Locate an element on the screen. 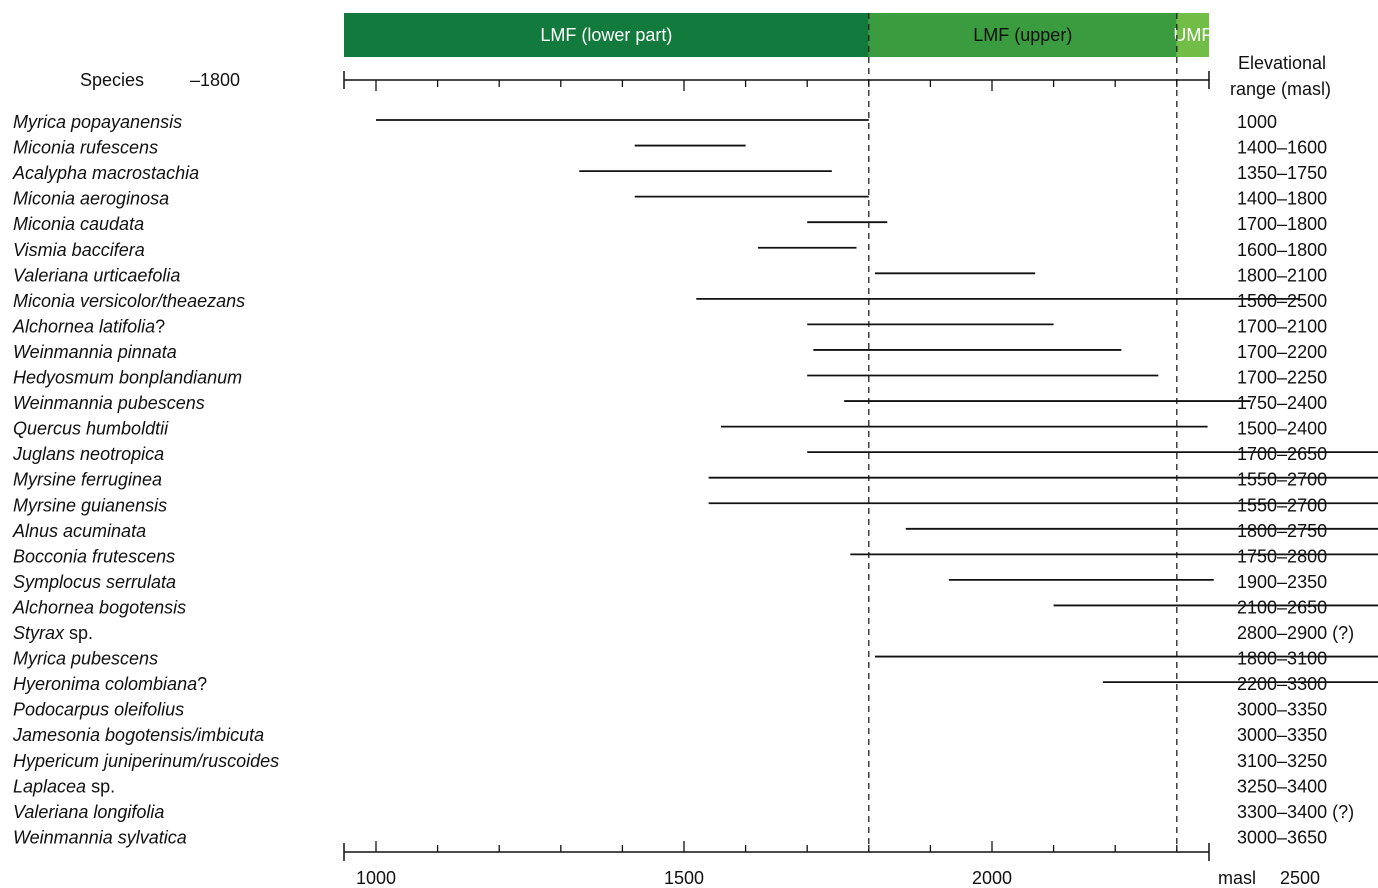 This screenshot has width=1378, height=888. species-range-label: 2100–2650 is located at coordinates (1282, 607).